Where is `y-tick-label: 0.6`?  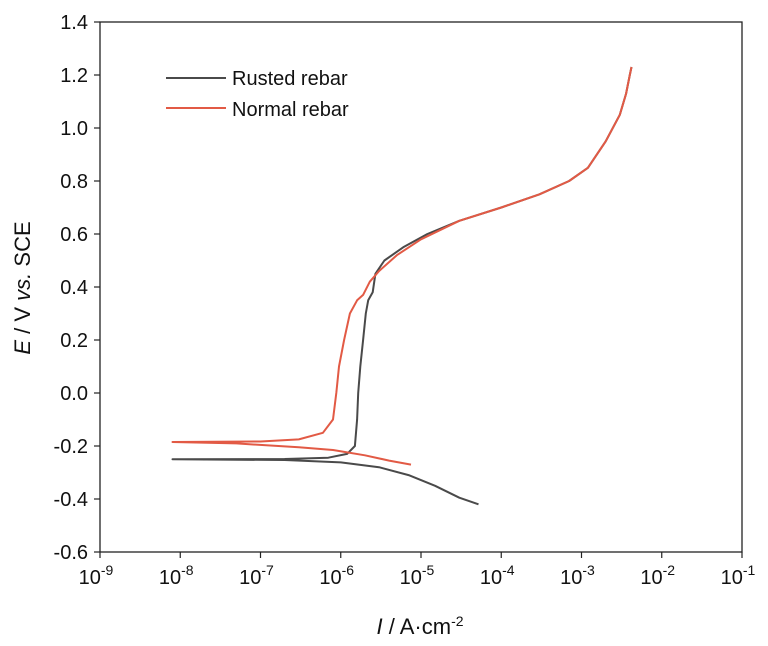
y-tick-label: 0.6 is located at coordinates (74, 235).